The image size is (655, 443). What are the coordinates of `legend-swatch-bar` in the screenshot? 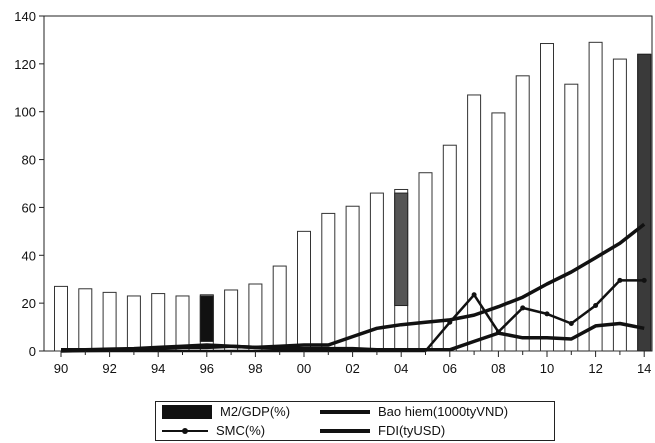 It's located at (187, 411).